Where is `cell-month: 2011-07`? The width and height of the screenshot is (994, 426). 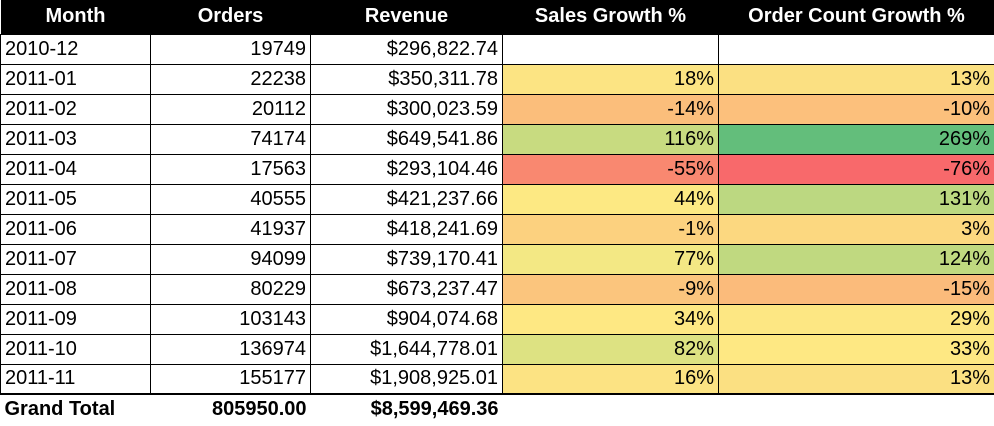
cell-month: 2011-07 is located at coordinates (75, 259).